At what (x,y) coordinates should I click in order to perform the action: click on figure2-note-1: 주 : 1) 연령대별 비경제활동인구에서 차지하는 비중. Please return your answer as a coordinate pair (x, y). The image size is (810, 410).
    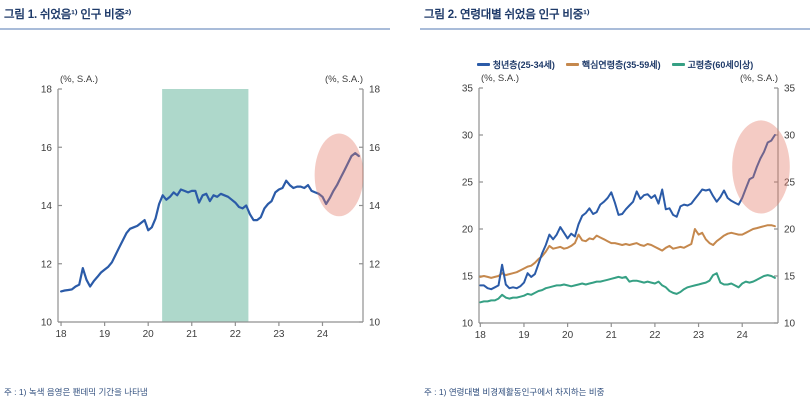
    Looking at the image, I should click on (514, 392).